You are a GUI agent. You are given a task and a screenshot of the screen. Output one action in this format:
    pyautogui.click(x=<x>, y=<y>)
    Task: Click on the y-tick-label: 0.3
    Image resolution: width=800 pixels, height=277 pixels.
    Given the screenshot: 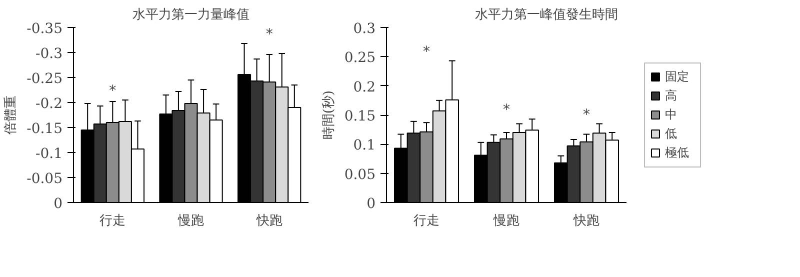 What is the action you would take?
    pyautogui.click(x=364, y=29)
    